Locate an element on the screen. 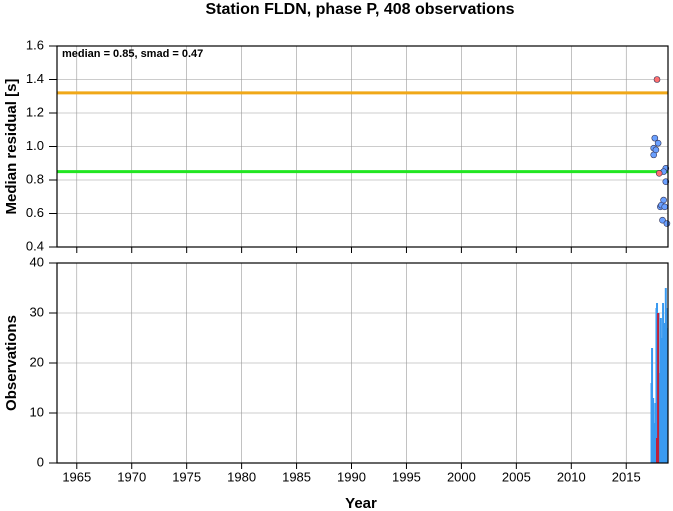 Image resolution: width=673 pixels, height=511 pixels. x-tick-label: 1995 is located at coordinates (406, 476).